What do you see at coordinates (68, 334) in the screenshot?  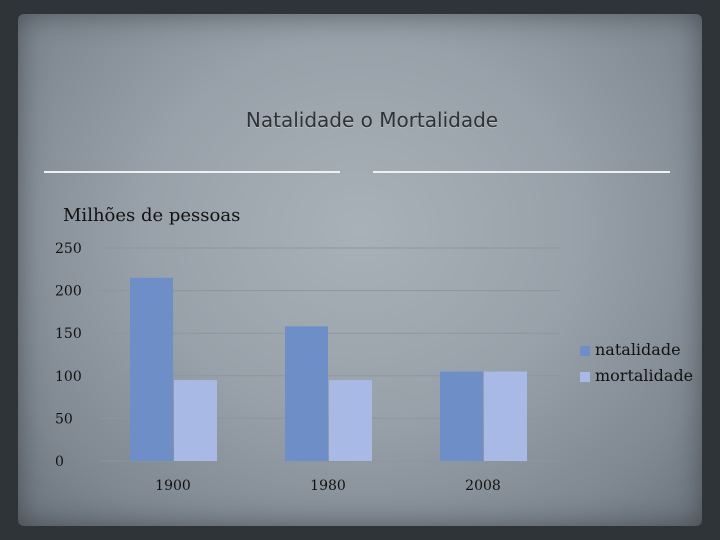 I see `y-tick-label-150: 150` at bounding box center [68, 334].